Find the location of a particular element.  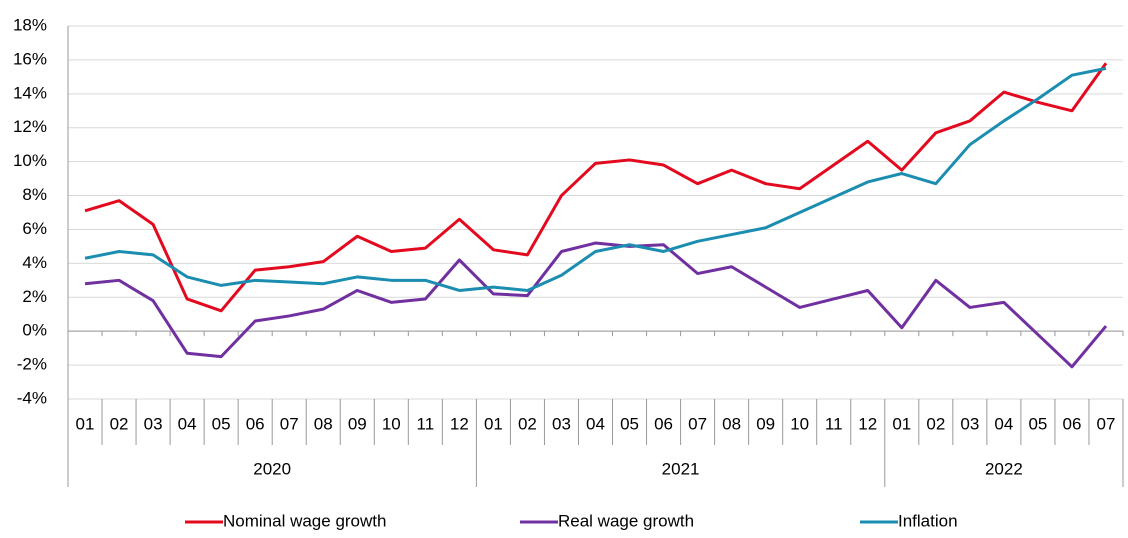

y-tick-label: 18% is located at coordinates (30, 24).